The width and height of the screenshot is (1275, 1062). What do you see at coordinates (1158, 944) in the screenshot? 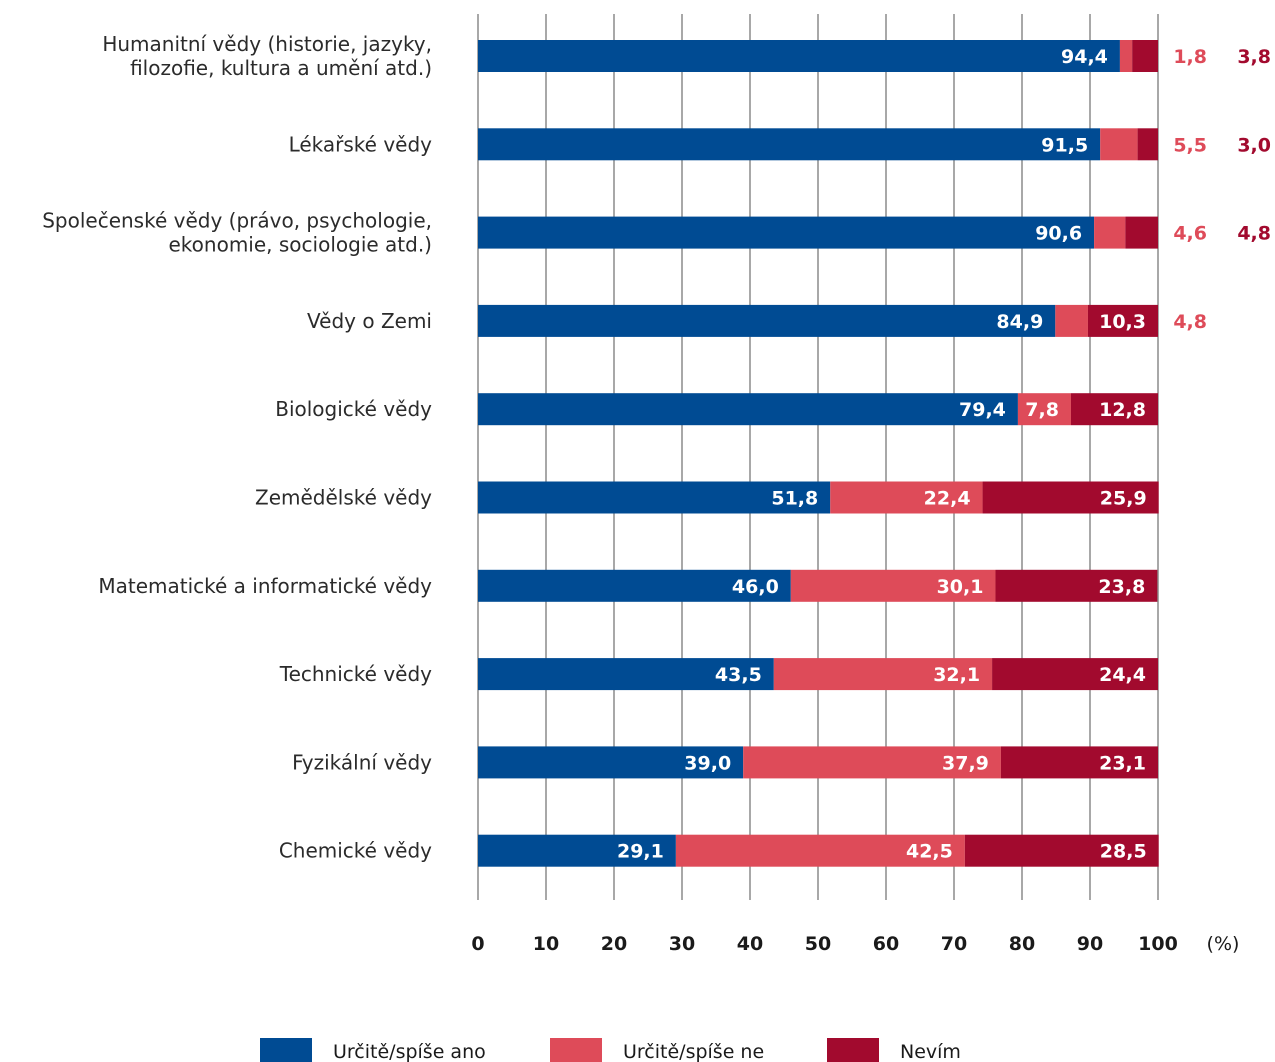
I see `x-tick-label-100: 100` at bounding box center [1158, 944].